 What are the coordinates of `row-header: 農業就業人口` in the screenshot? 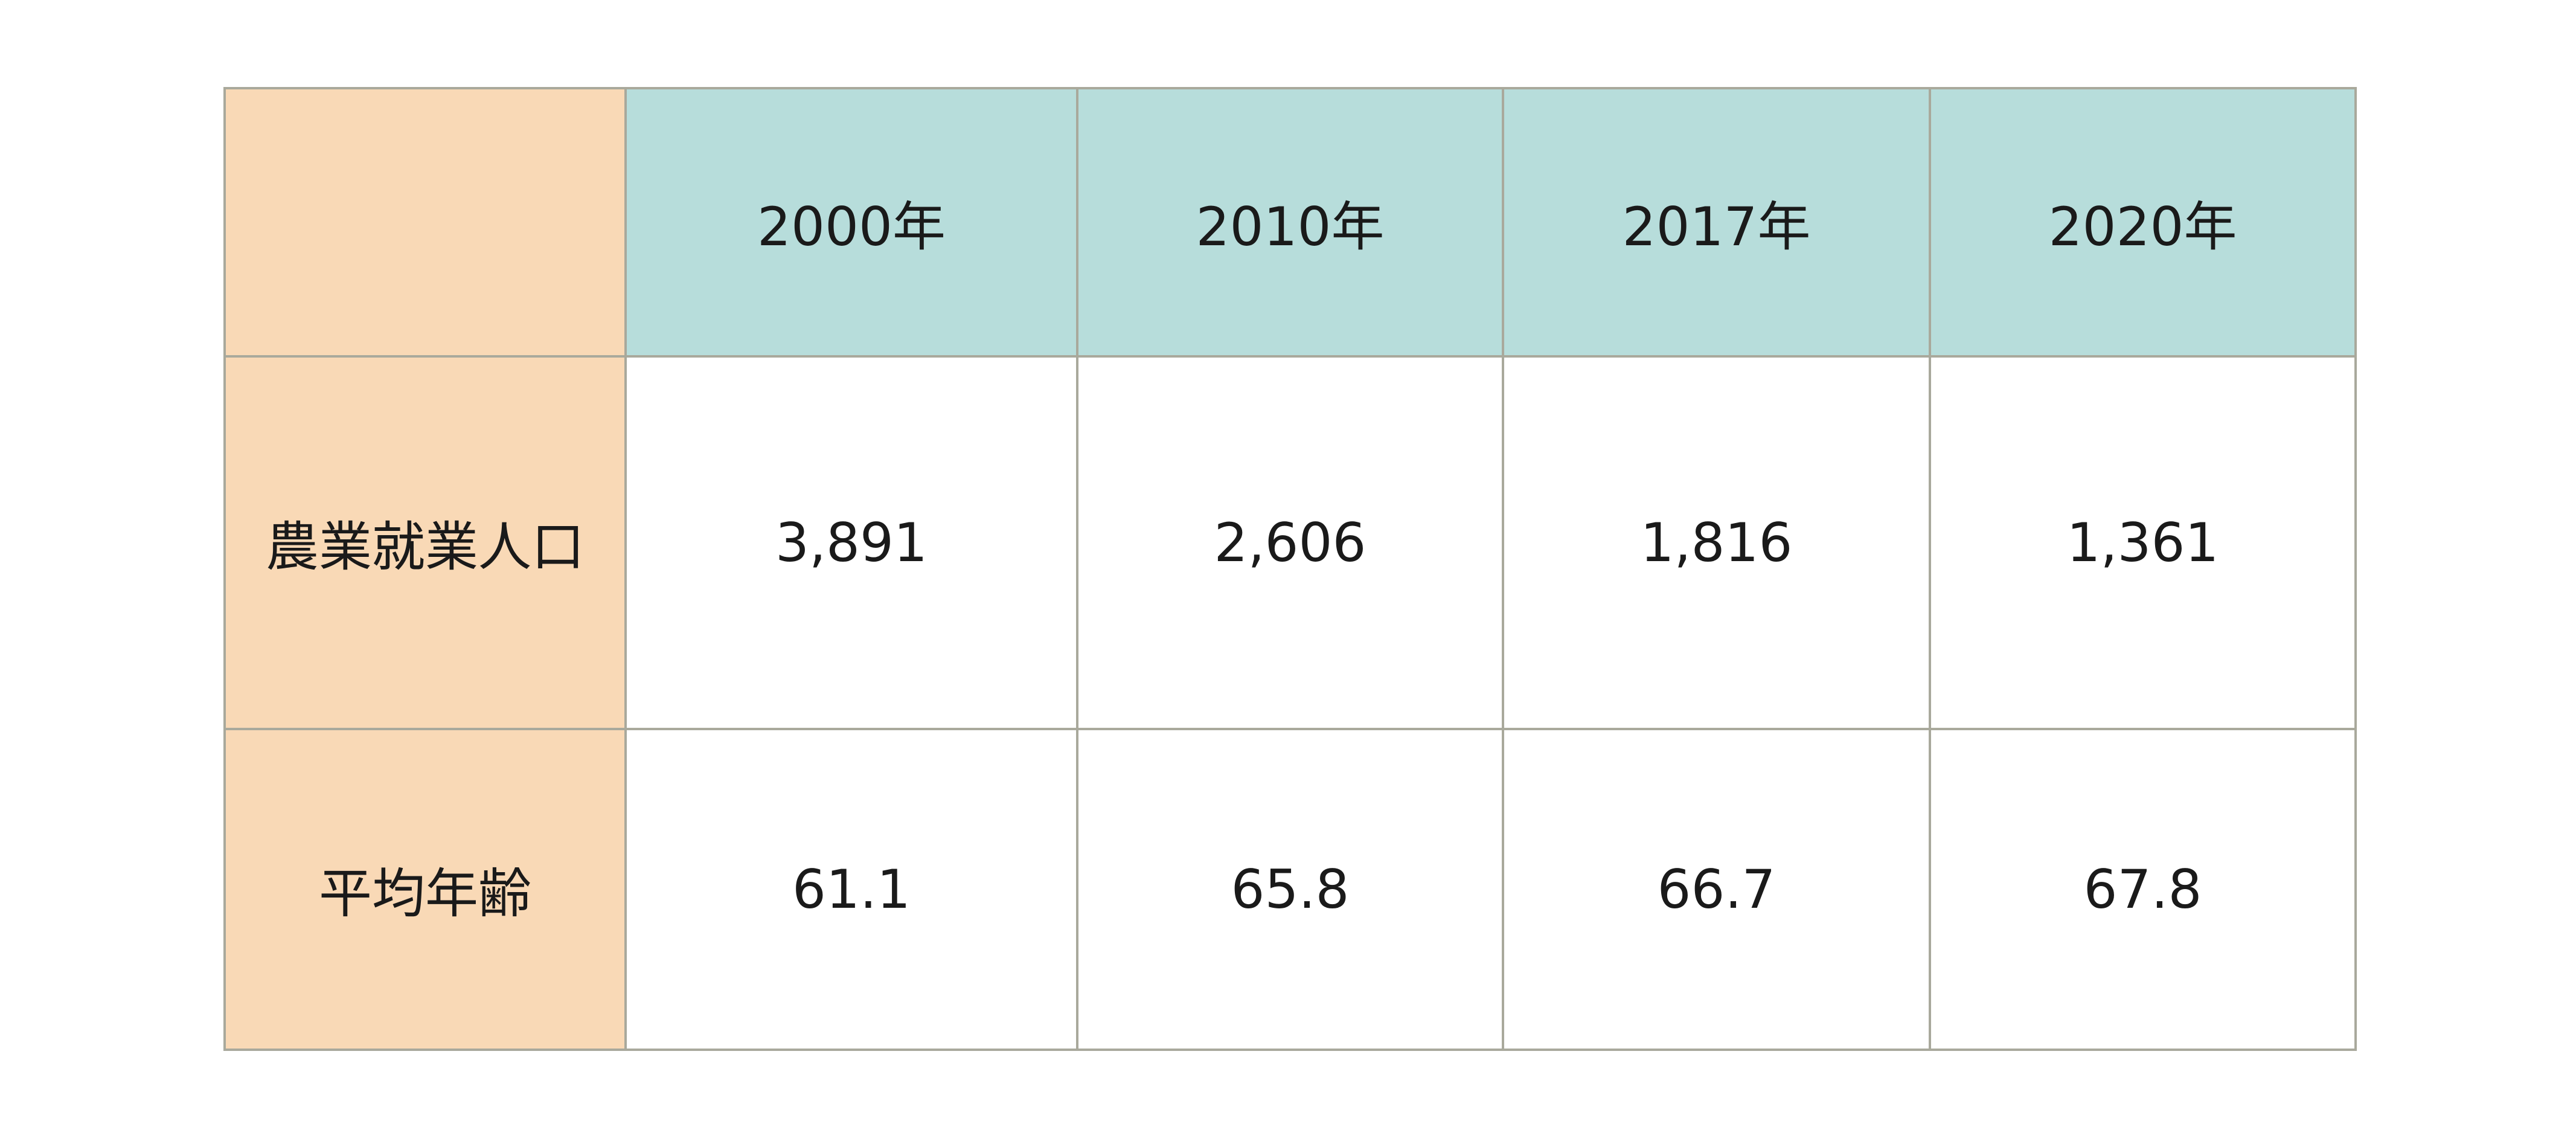 It's located at (425, 542).